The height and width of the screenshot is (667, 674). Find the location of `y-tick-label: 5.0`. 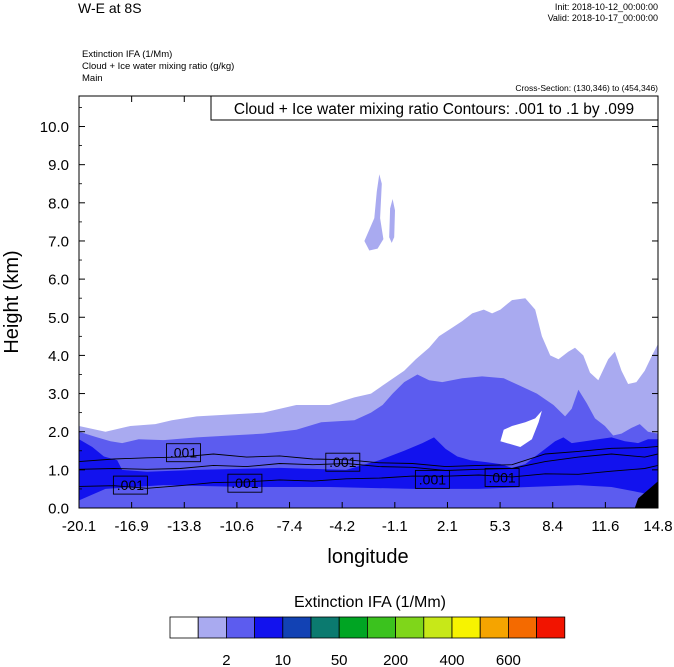

y-tick-label: 5.0 is located at coordinates (58, 318).